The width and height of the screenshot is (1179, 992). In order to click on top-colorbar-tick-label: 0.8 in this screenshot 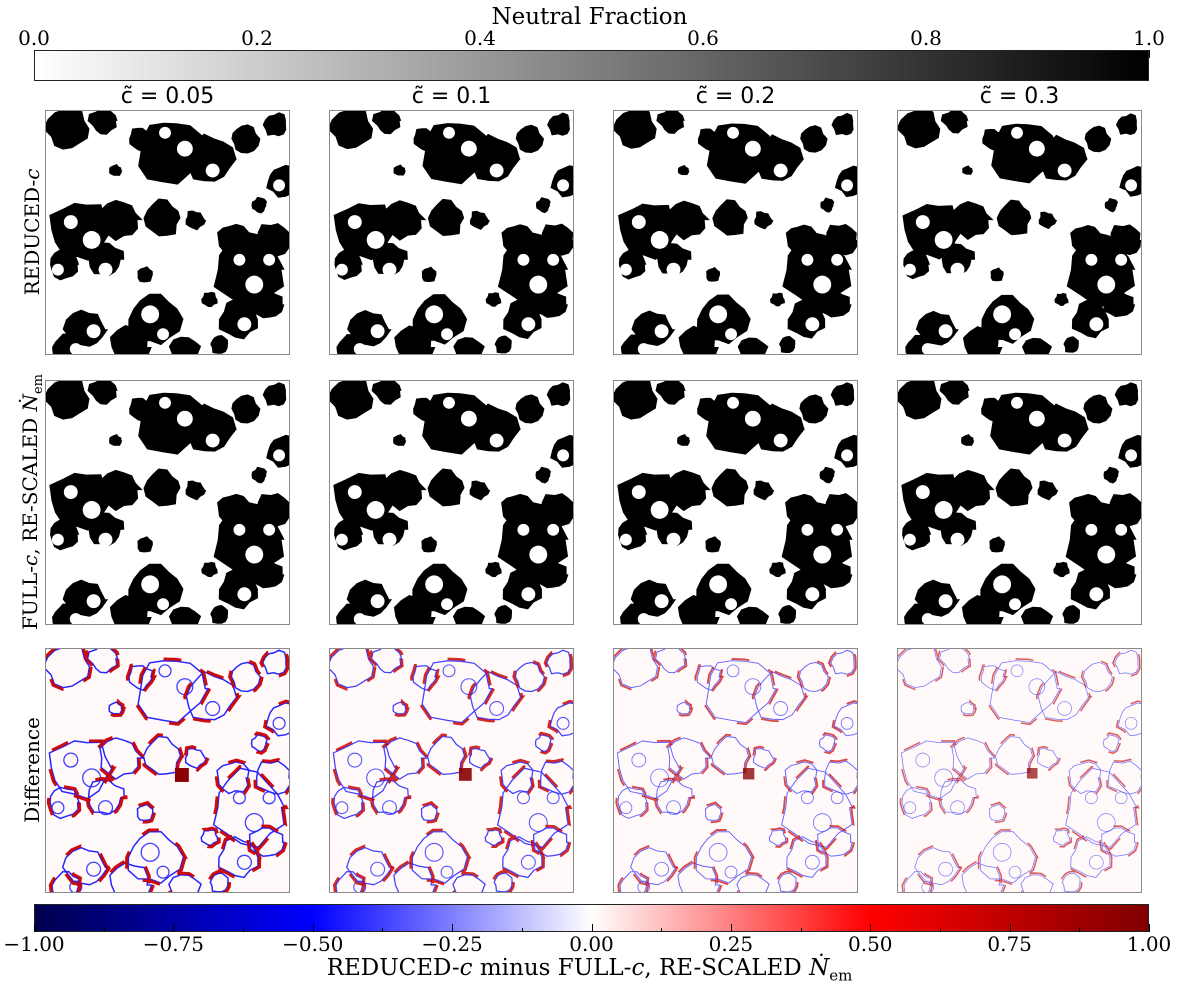, I will do `click(926, 38)`.